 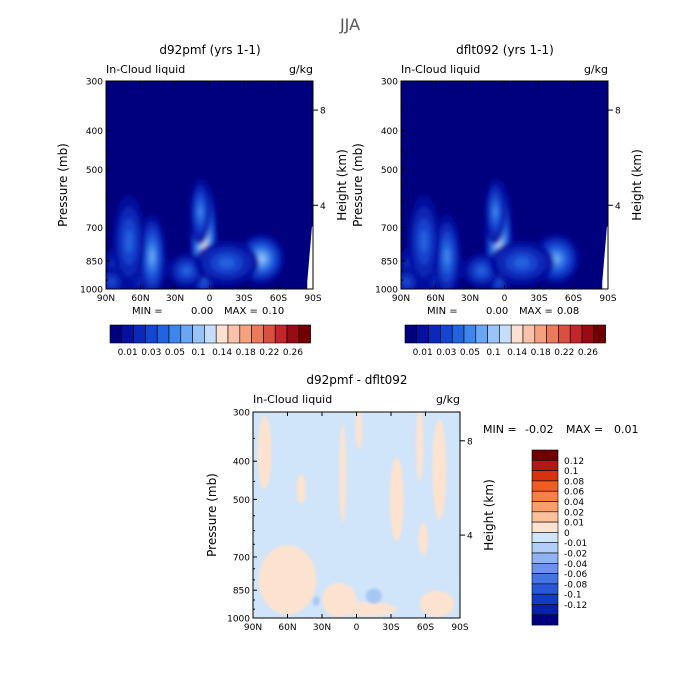 What do you see at coordinates (278, 299) in the screenshot?
I see `panel-a-xtick-label: 60S` at bounding box center [278, 299].